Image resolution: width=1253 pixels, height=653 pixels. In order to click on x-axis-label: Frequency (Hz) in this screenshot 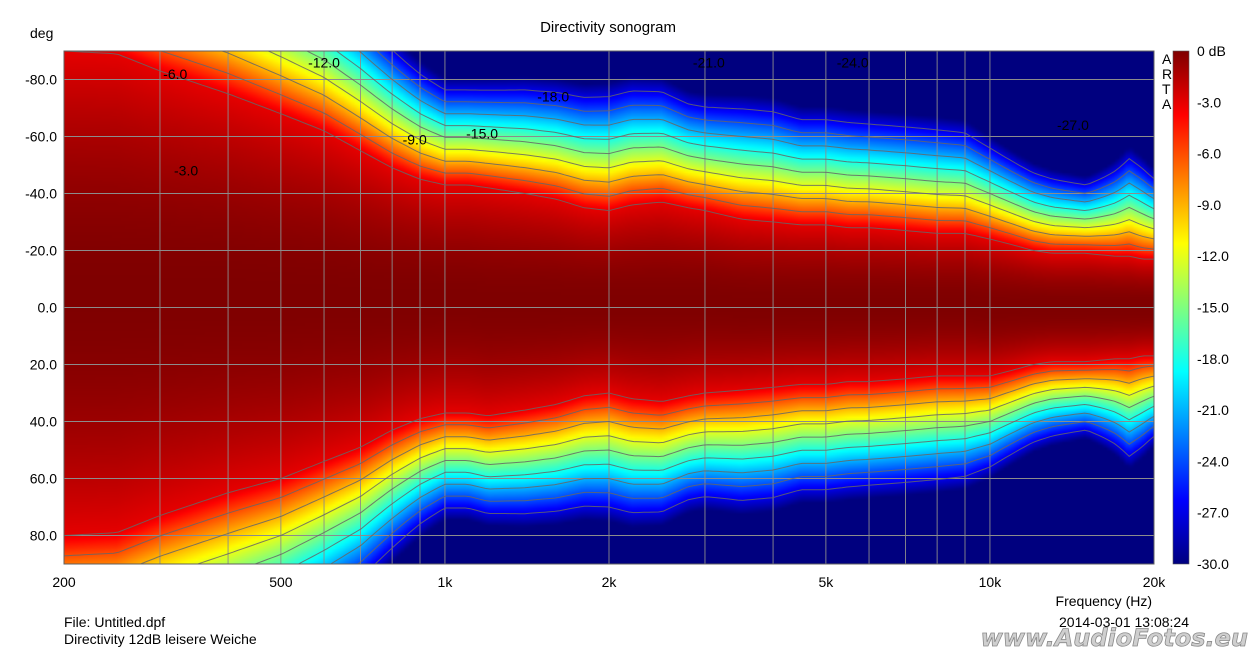, I will do `click(1104, 601)`.